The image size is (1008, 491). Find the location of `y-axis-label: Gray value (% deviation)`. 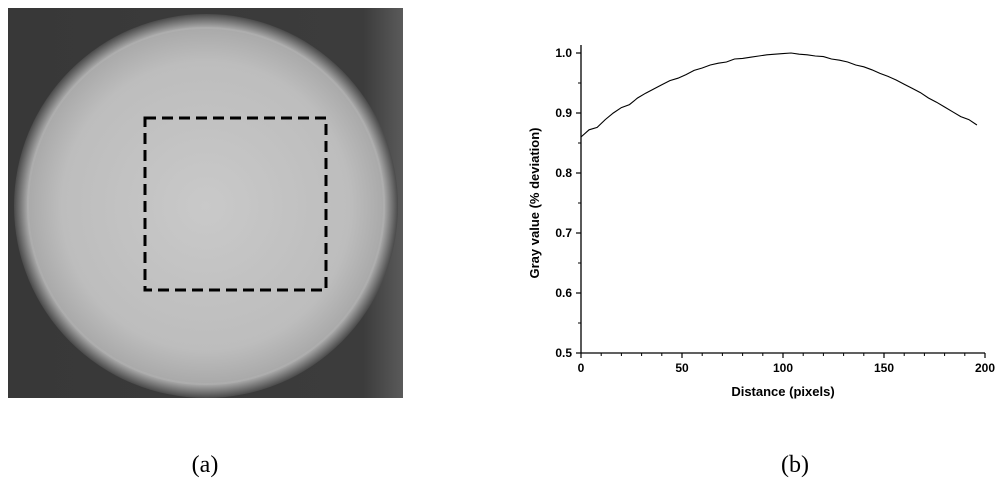

y-axis-label: Gray value (% deviation) is located at coordinates (534, 203).